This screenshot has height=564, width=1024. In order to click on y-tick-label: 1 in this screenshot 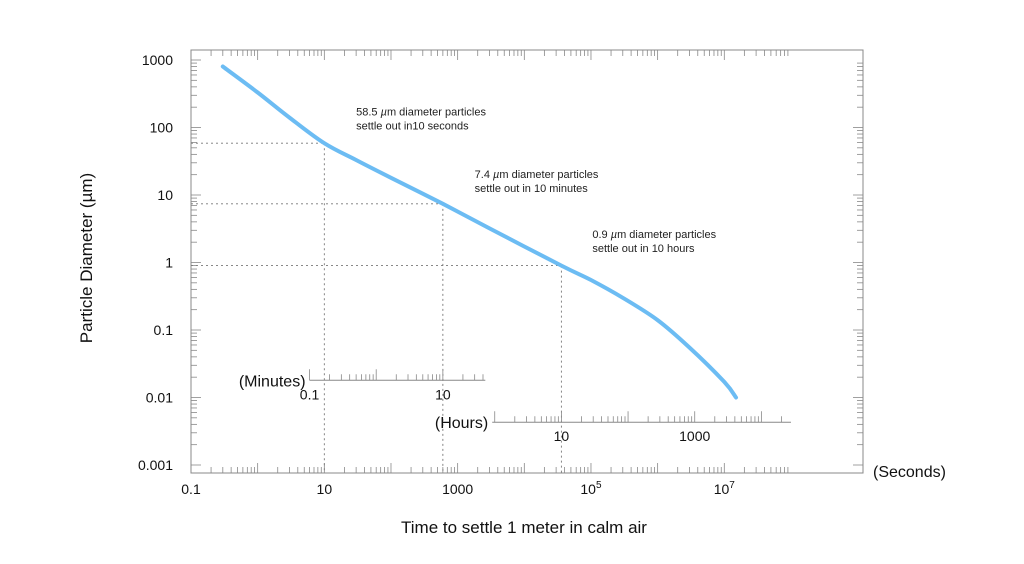, I will do `click(169, 263)`.